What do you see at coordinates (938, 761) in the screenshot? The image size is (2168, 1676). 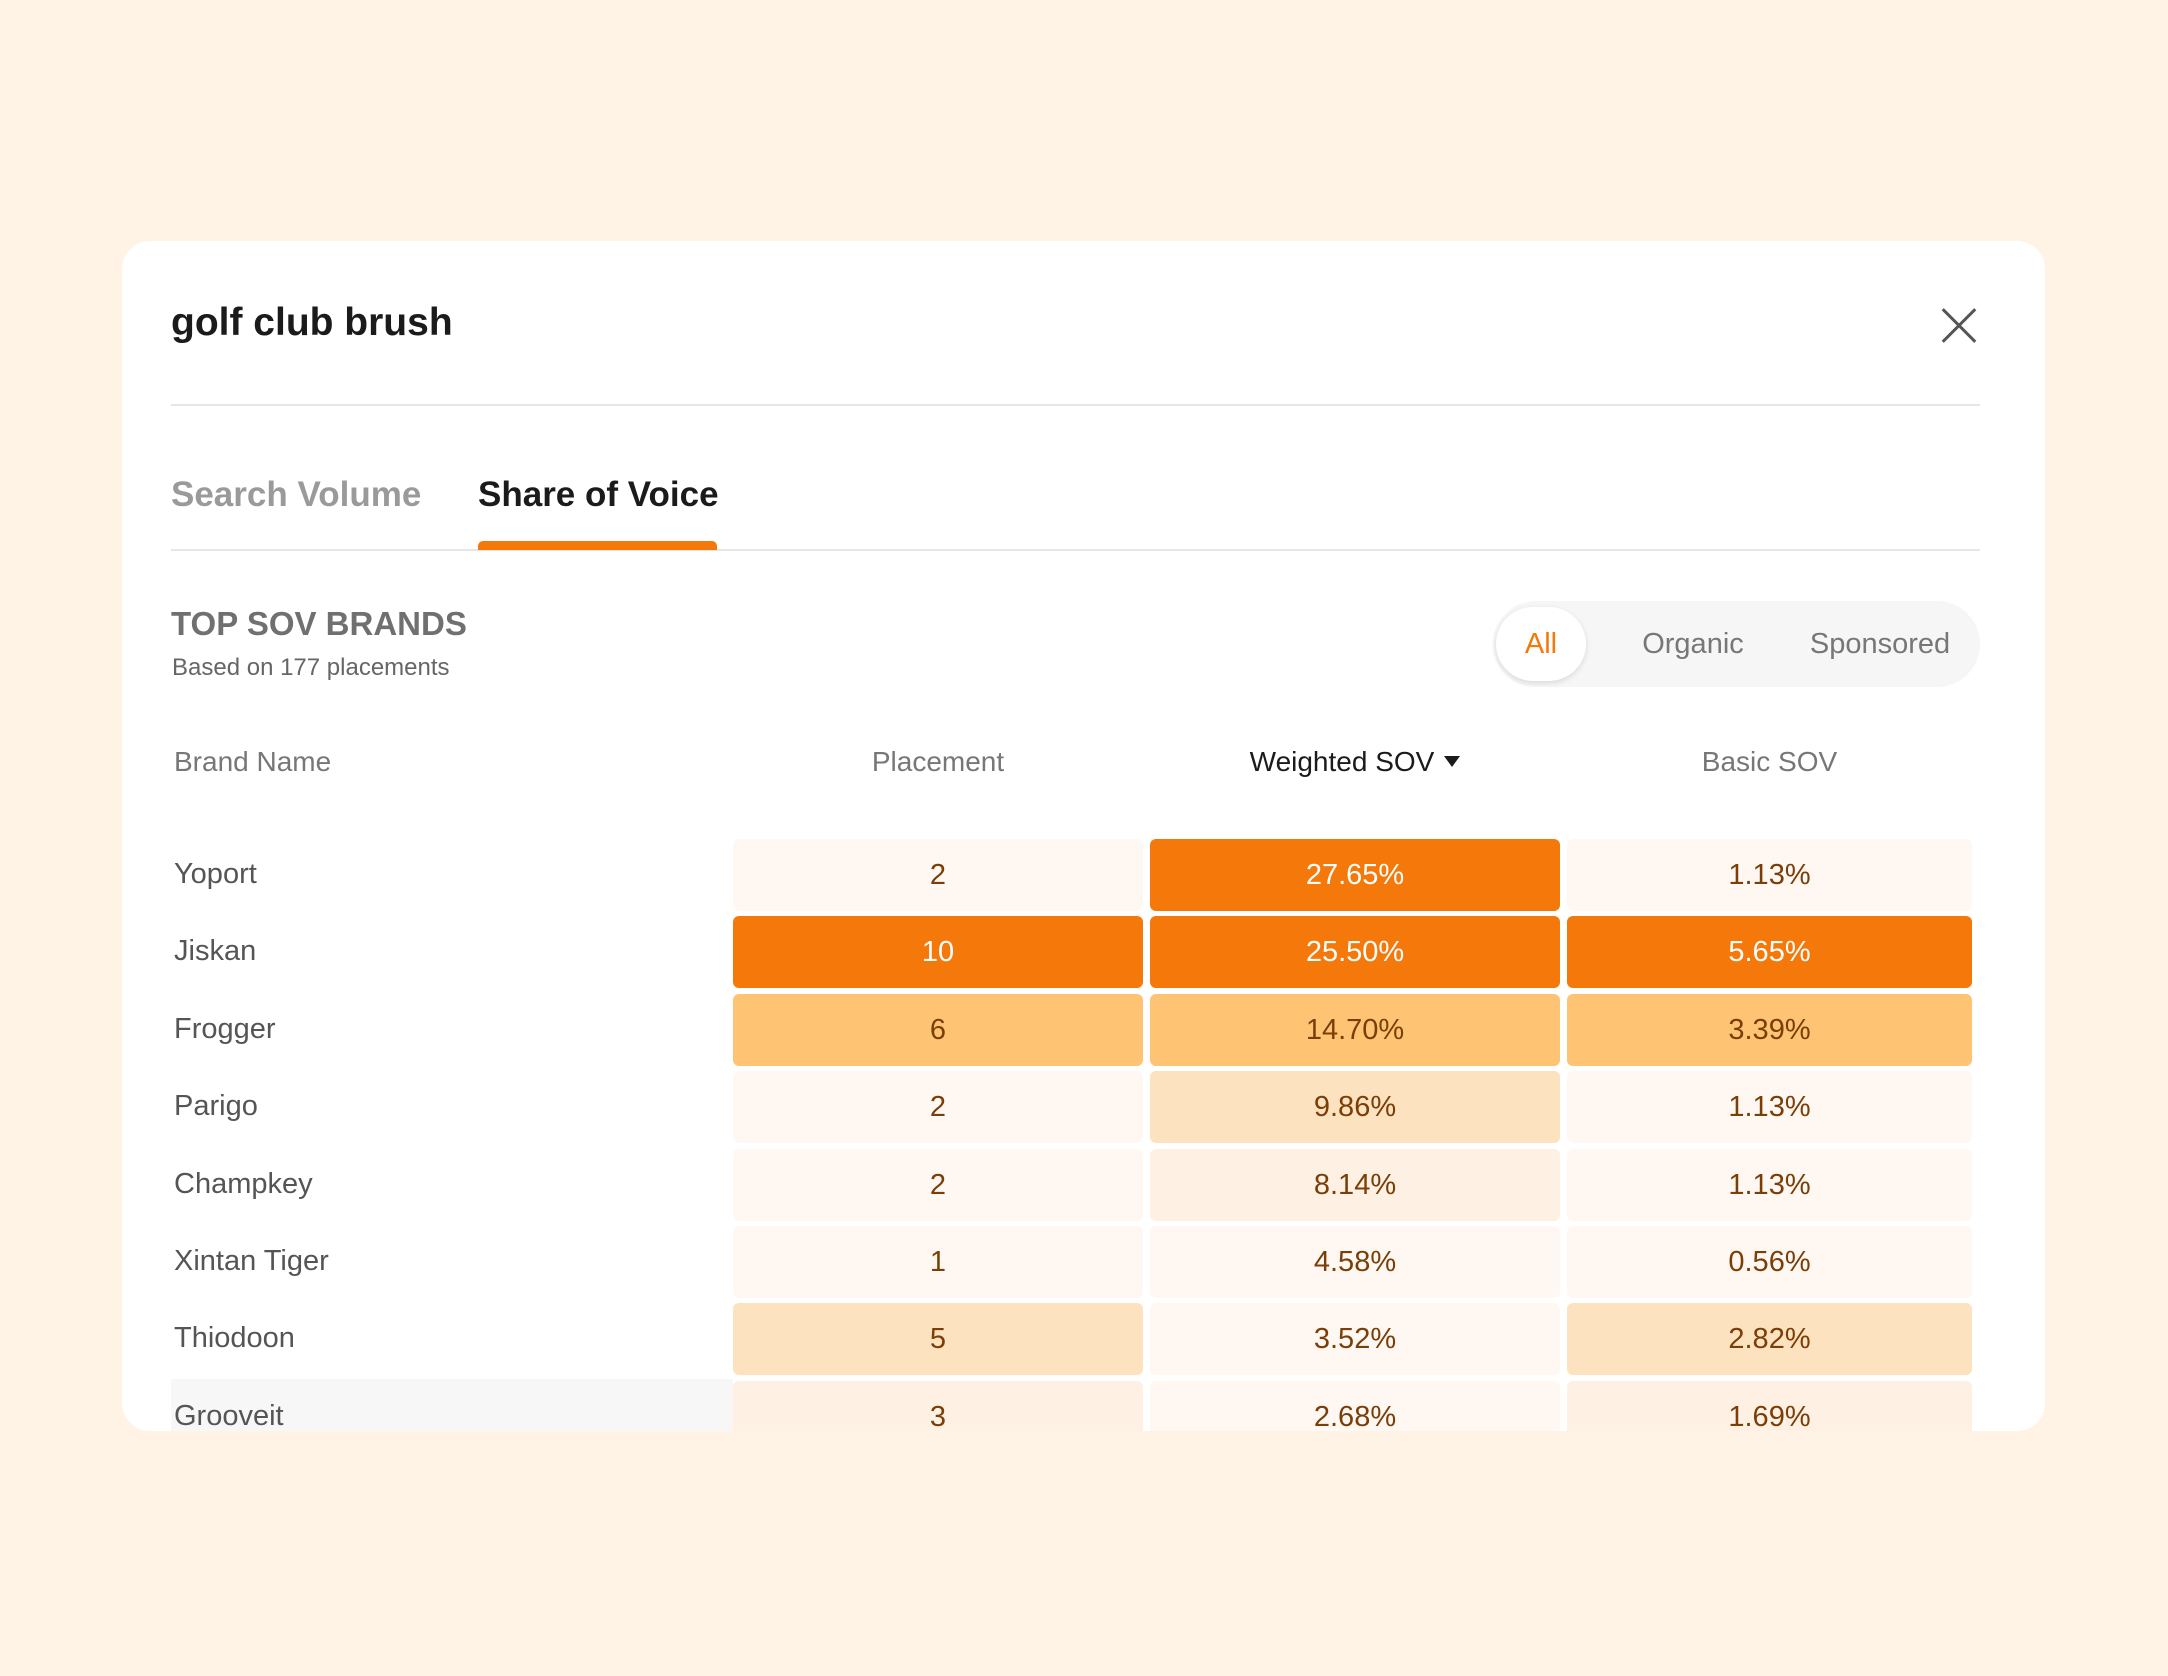 I see `column-header: Placement` at bounding box center [938, 761].